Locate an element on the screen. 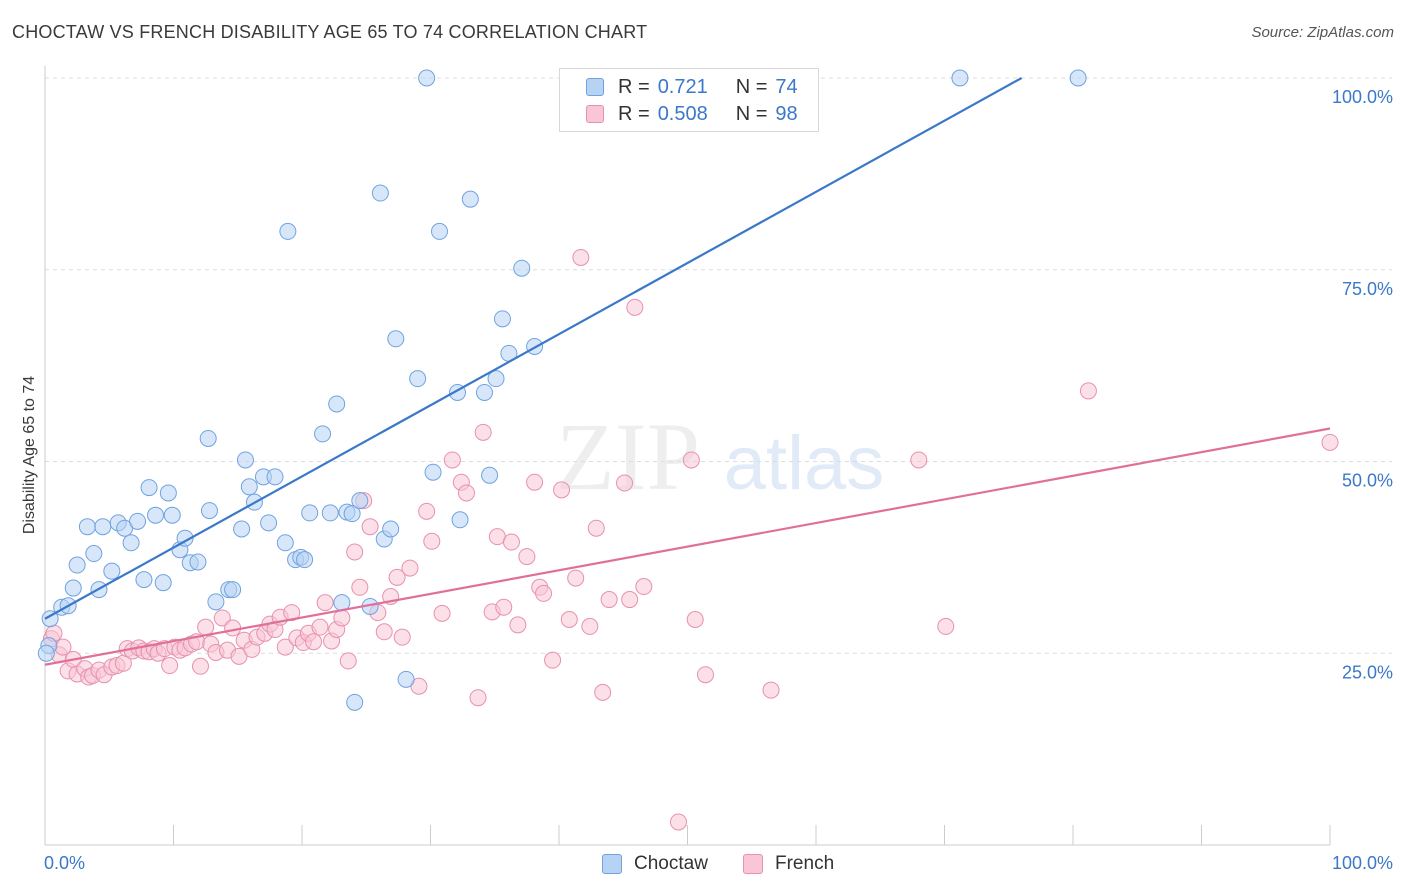  watermark: ZIP atlas is located at coordinates (720, 456).